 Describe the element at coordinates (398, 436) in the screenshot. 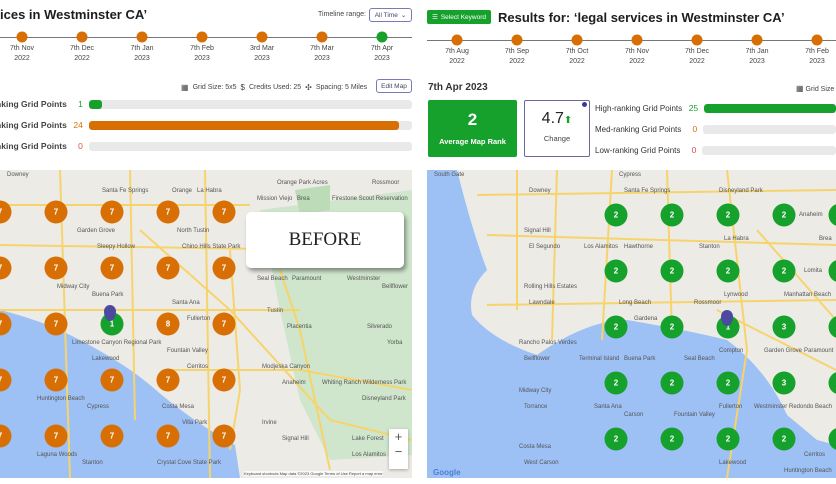

I see `zoom-in-button: +` at that location.